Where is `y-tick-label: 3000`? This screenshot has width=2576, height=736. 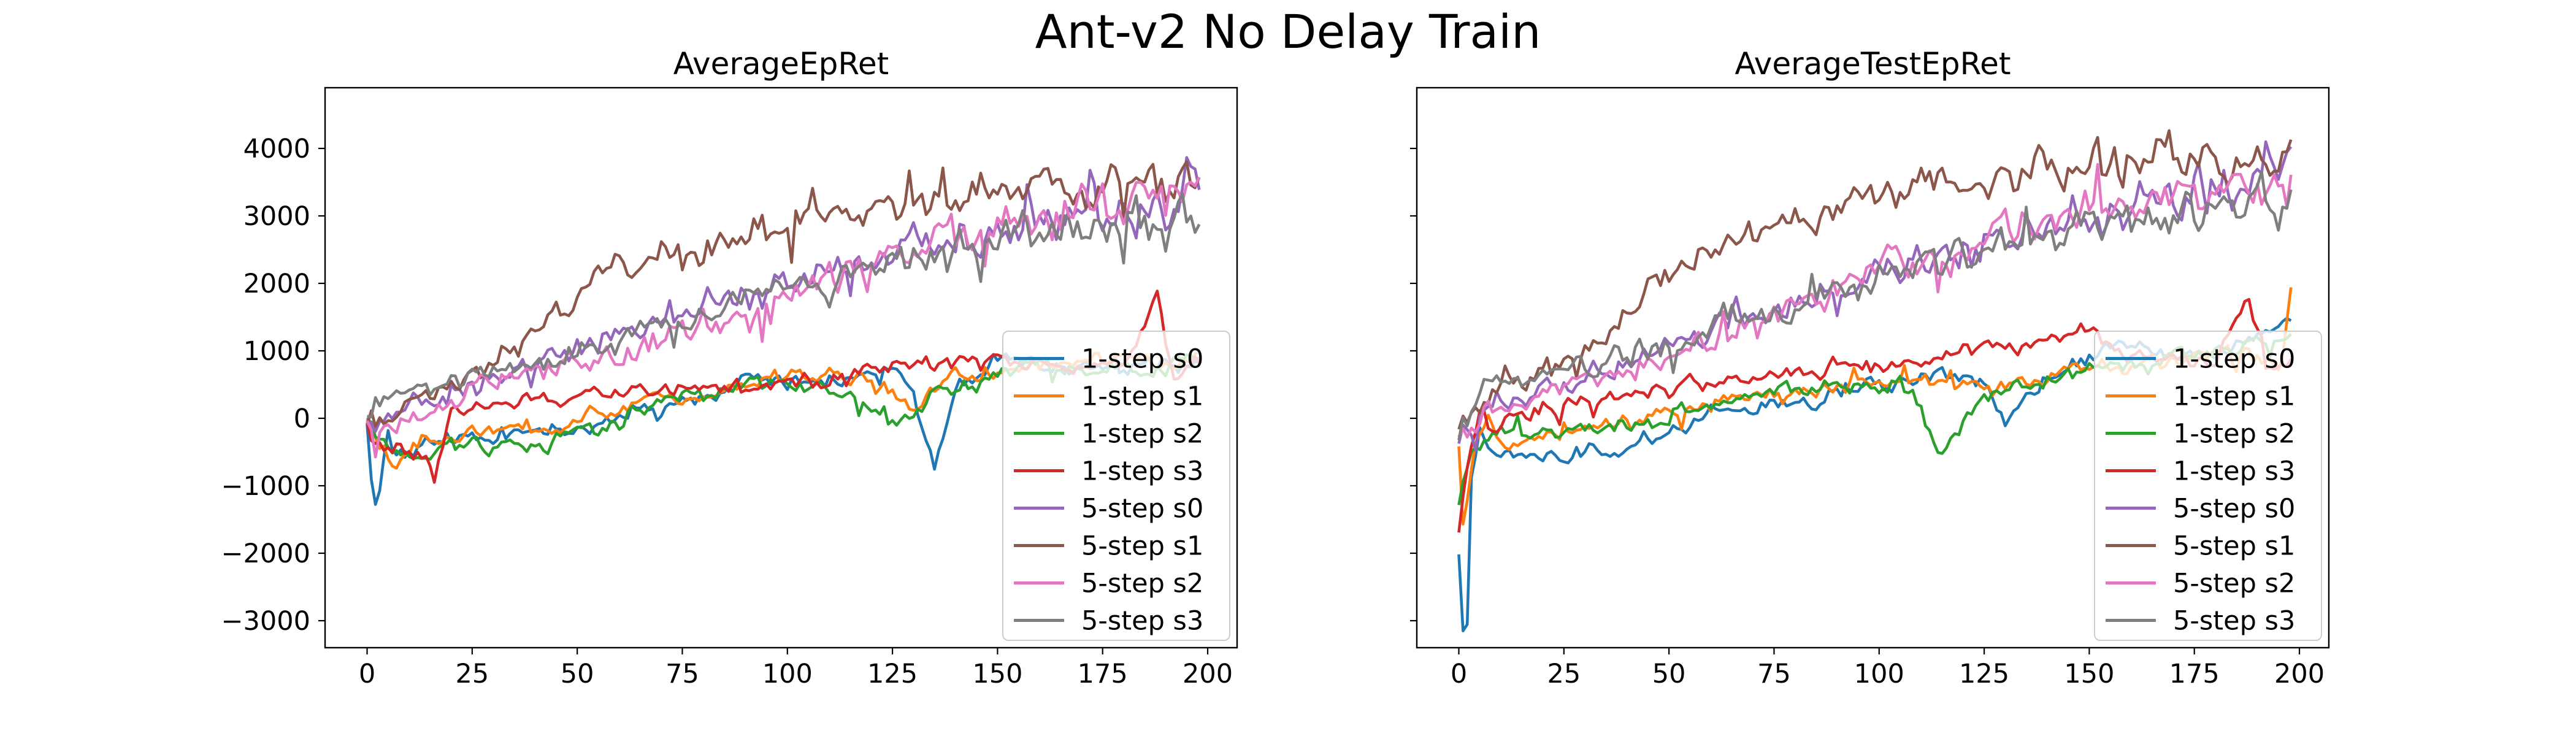
y-tick-label: 3000 is located at coordinates (276, 216).